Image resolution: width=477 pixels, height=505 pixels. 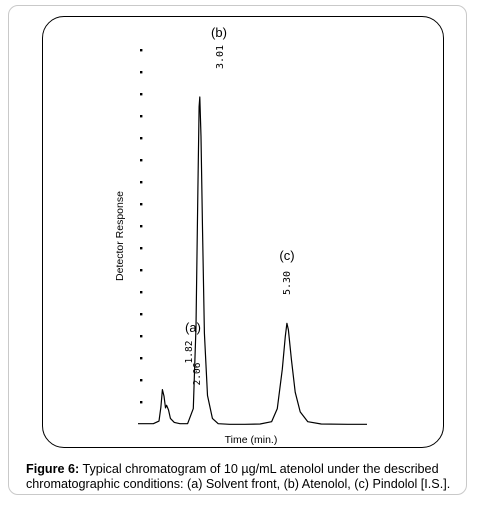 I want to click on caption-lead: Figure 6:, so click(x=53, y=469).